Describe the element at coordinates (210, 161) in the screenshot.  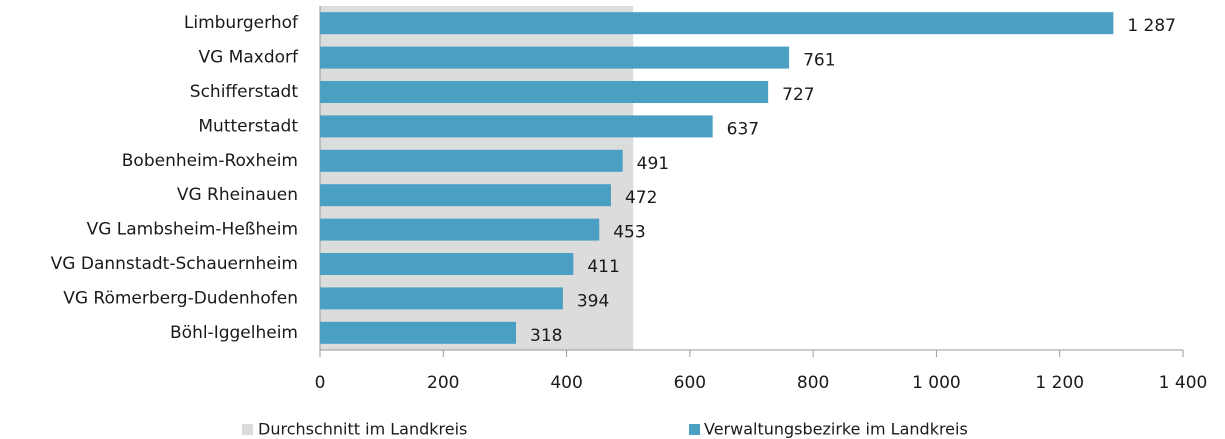
I see `y-tick-label: Bobenheim-Roxheim` at that location.